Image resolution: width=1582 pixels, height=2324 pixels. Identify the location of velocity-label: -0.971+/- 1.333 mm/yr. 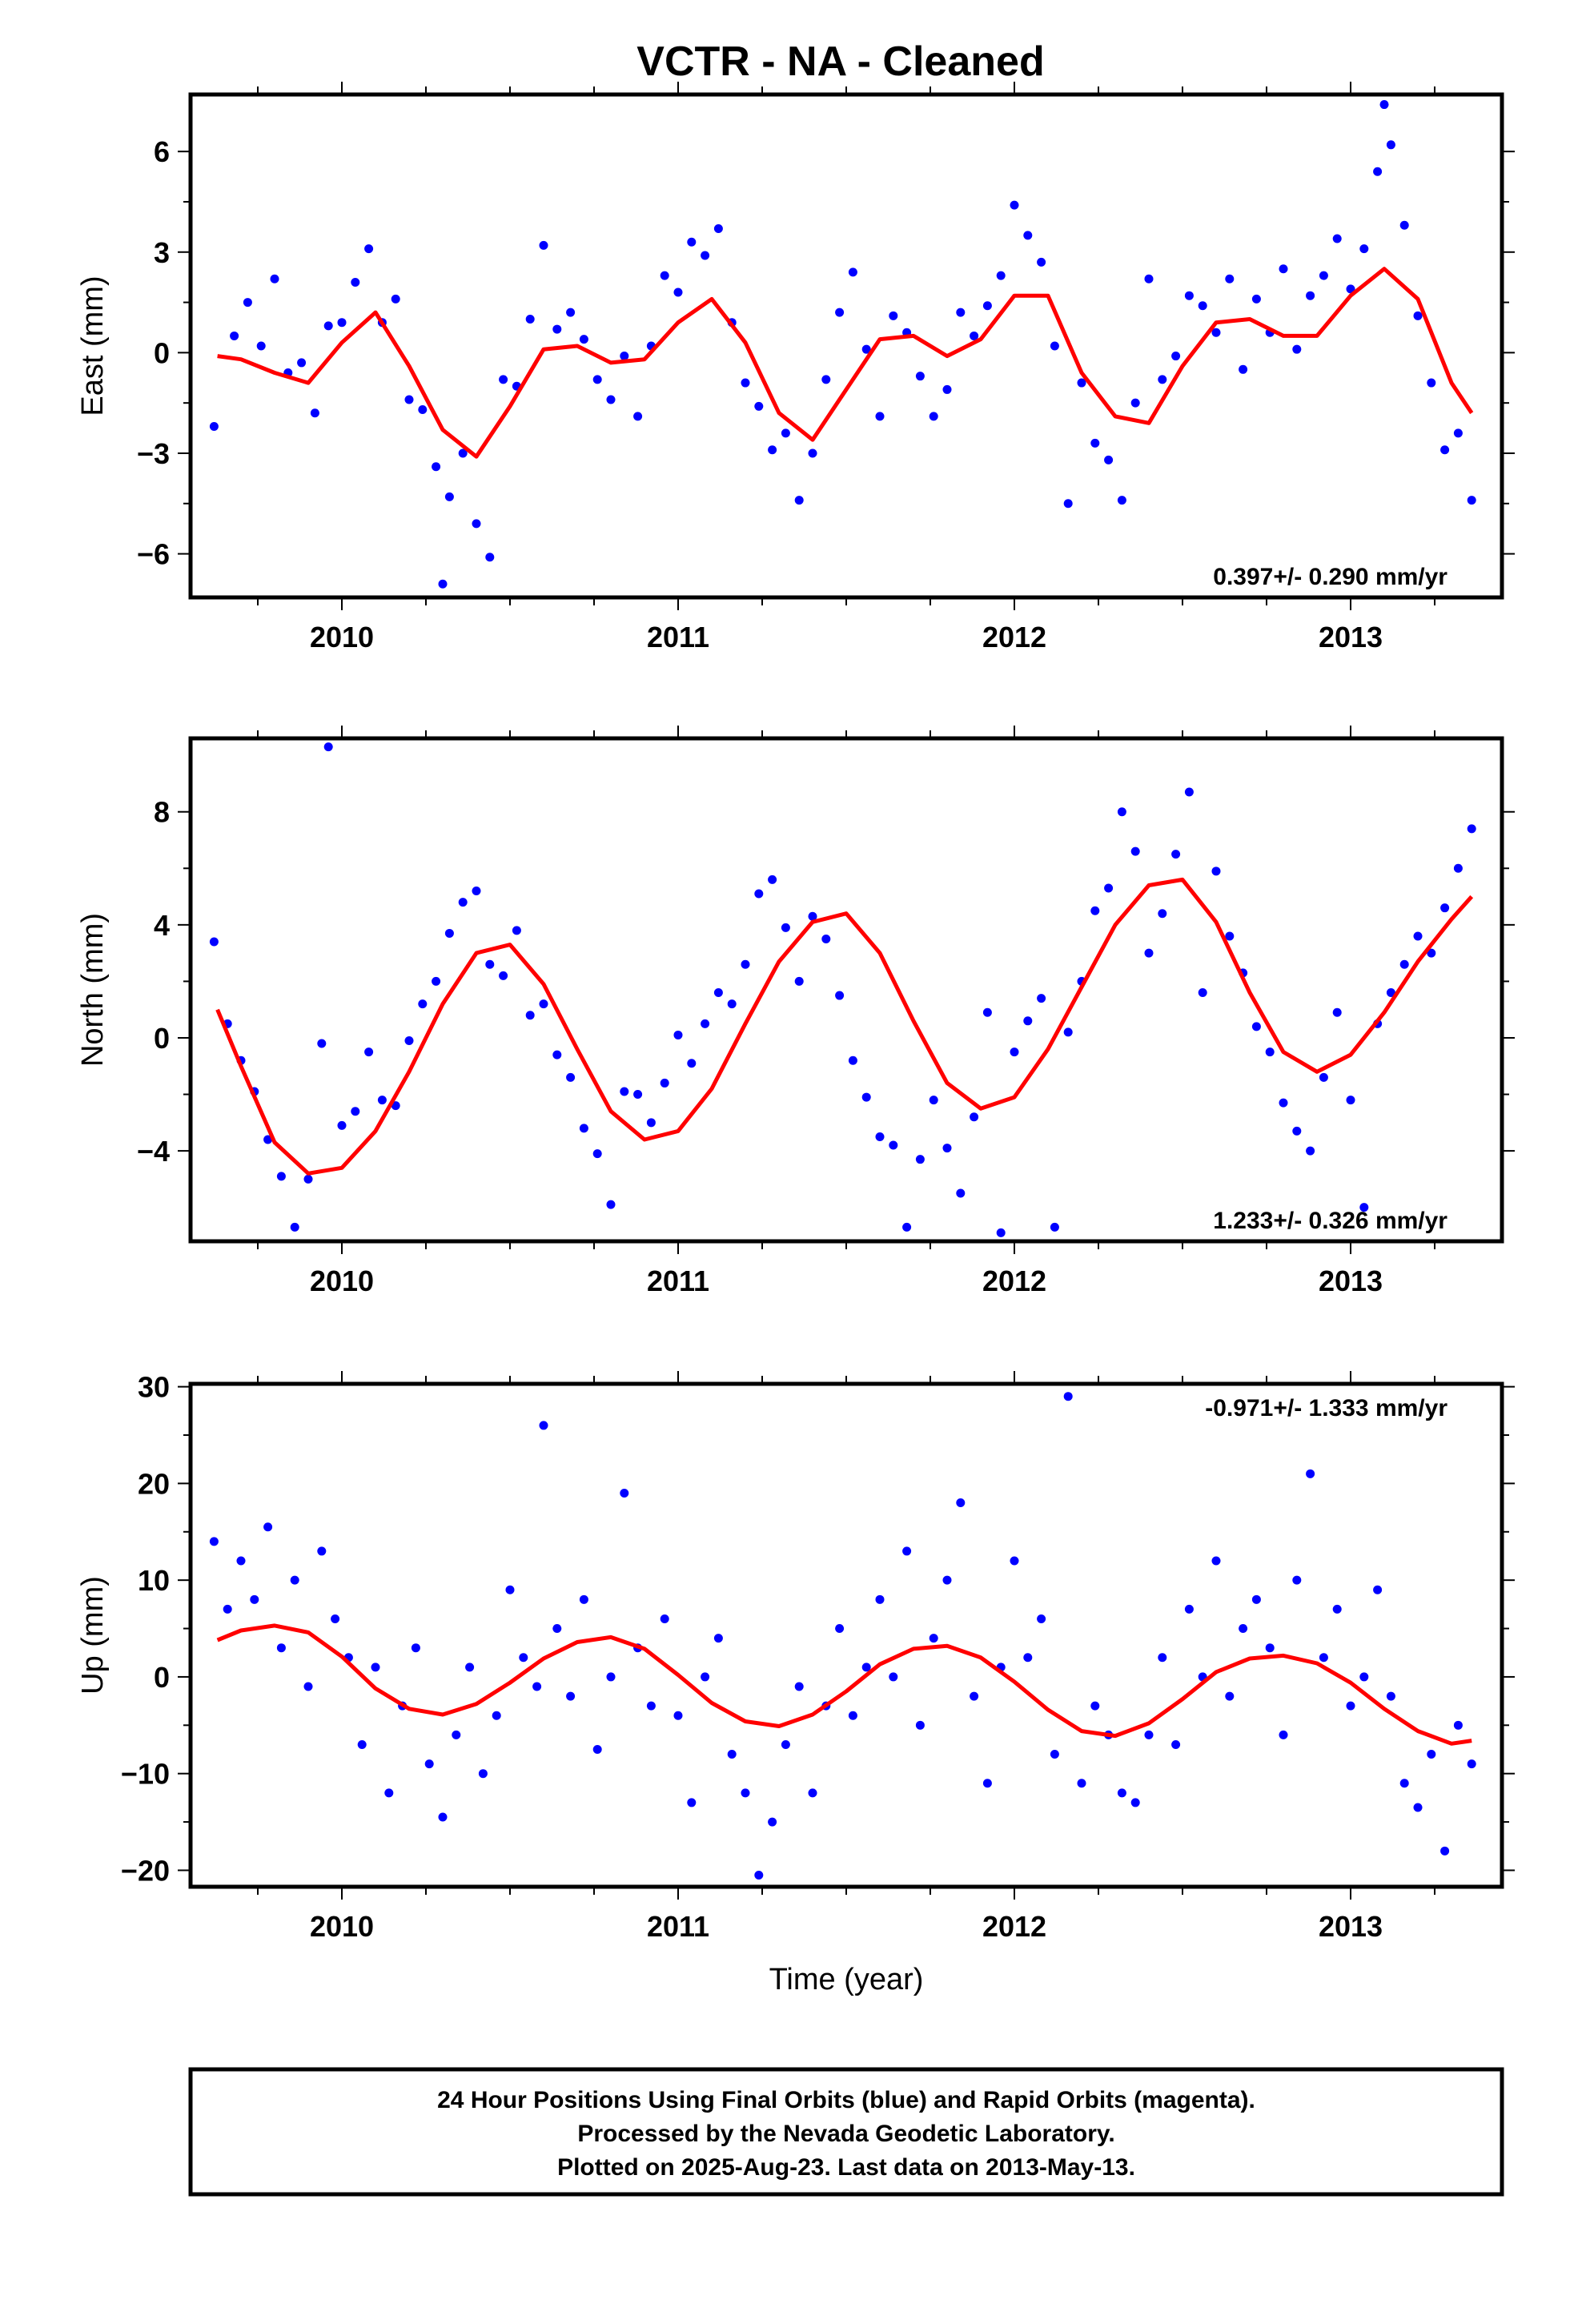
(1326, 1408).